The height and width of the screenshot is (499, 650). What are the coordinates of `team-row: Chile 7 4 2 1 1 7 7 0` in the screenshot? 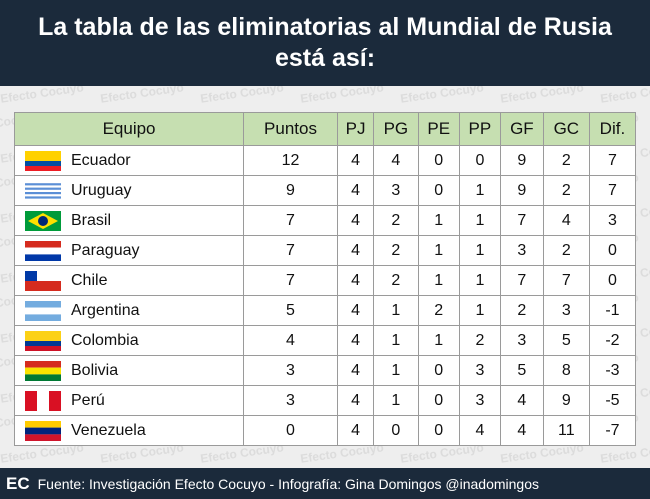 It's located at (325, 280).